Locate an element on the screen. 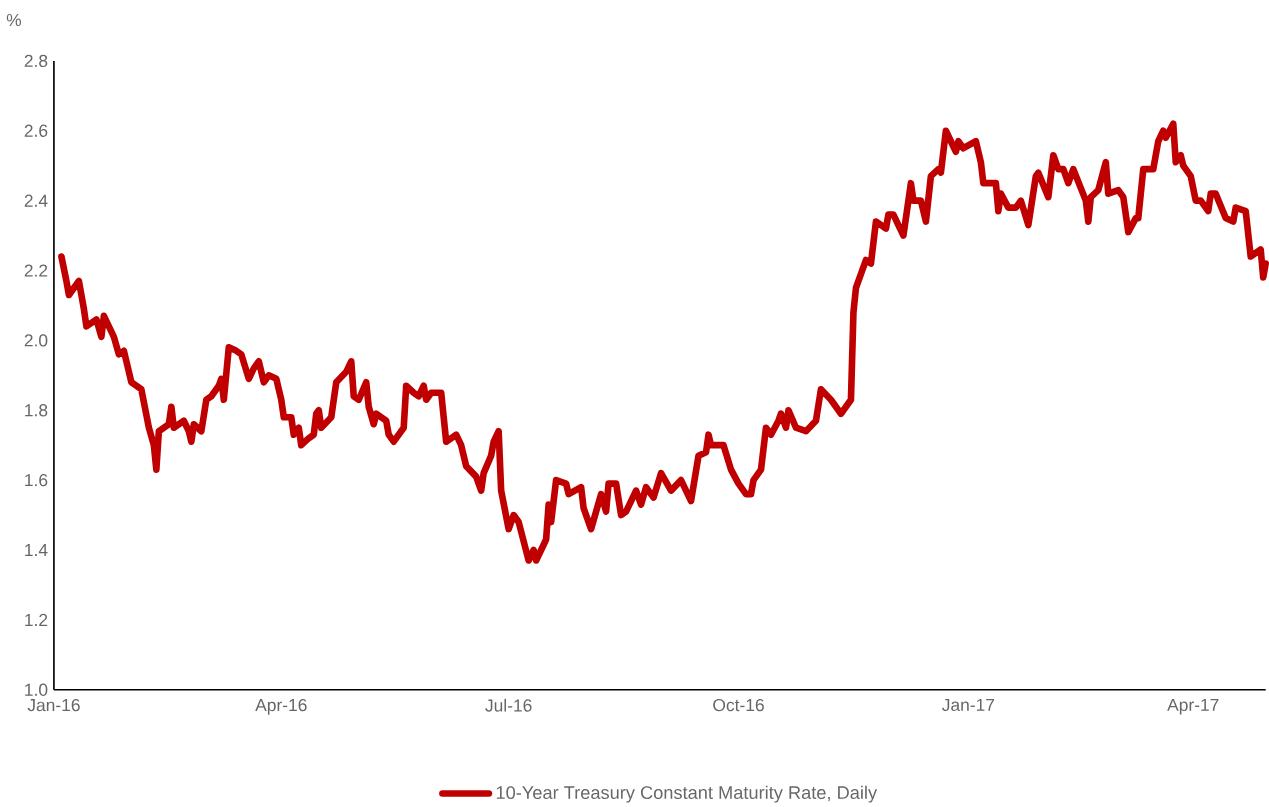 This screenshot has height=807, width=1269. y-tick-label: 2.8 is located at coordinates (36, 61).